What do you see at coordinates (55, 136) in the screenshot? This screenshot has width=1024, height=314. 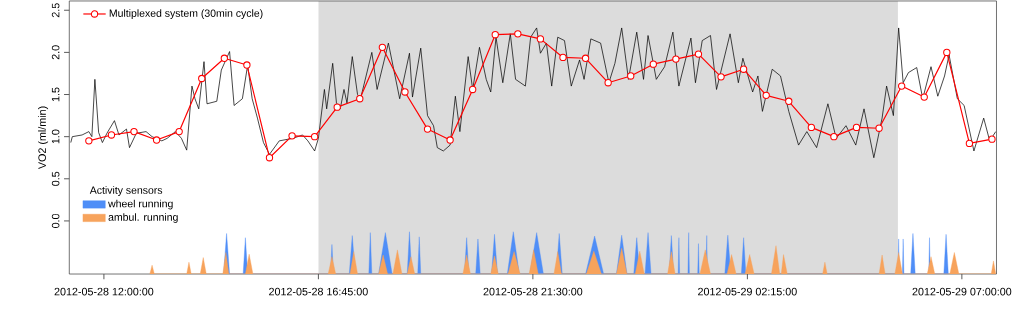 I see `y-tick-label: 1.0` at bounding box center [55, 136].